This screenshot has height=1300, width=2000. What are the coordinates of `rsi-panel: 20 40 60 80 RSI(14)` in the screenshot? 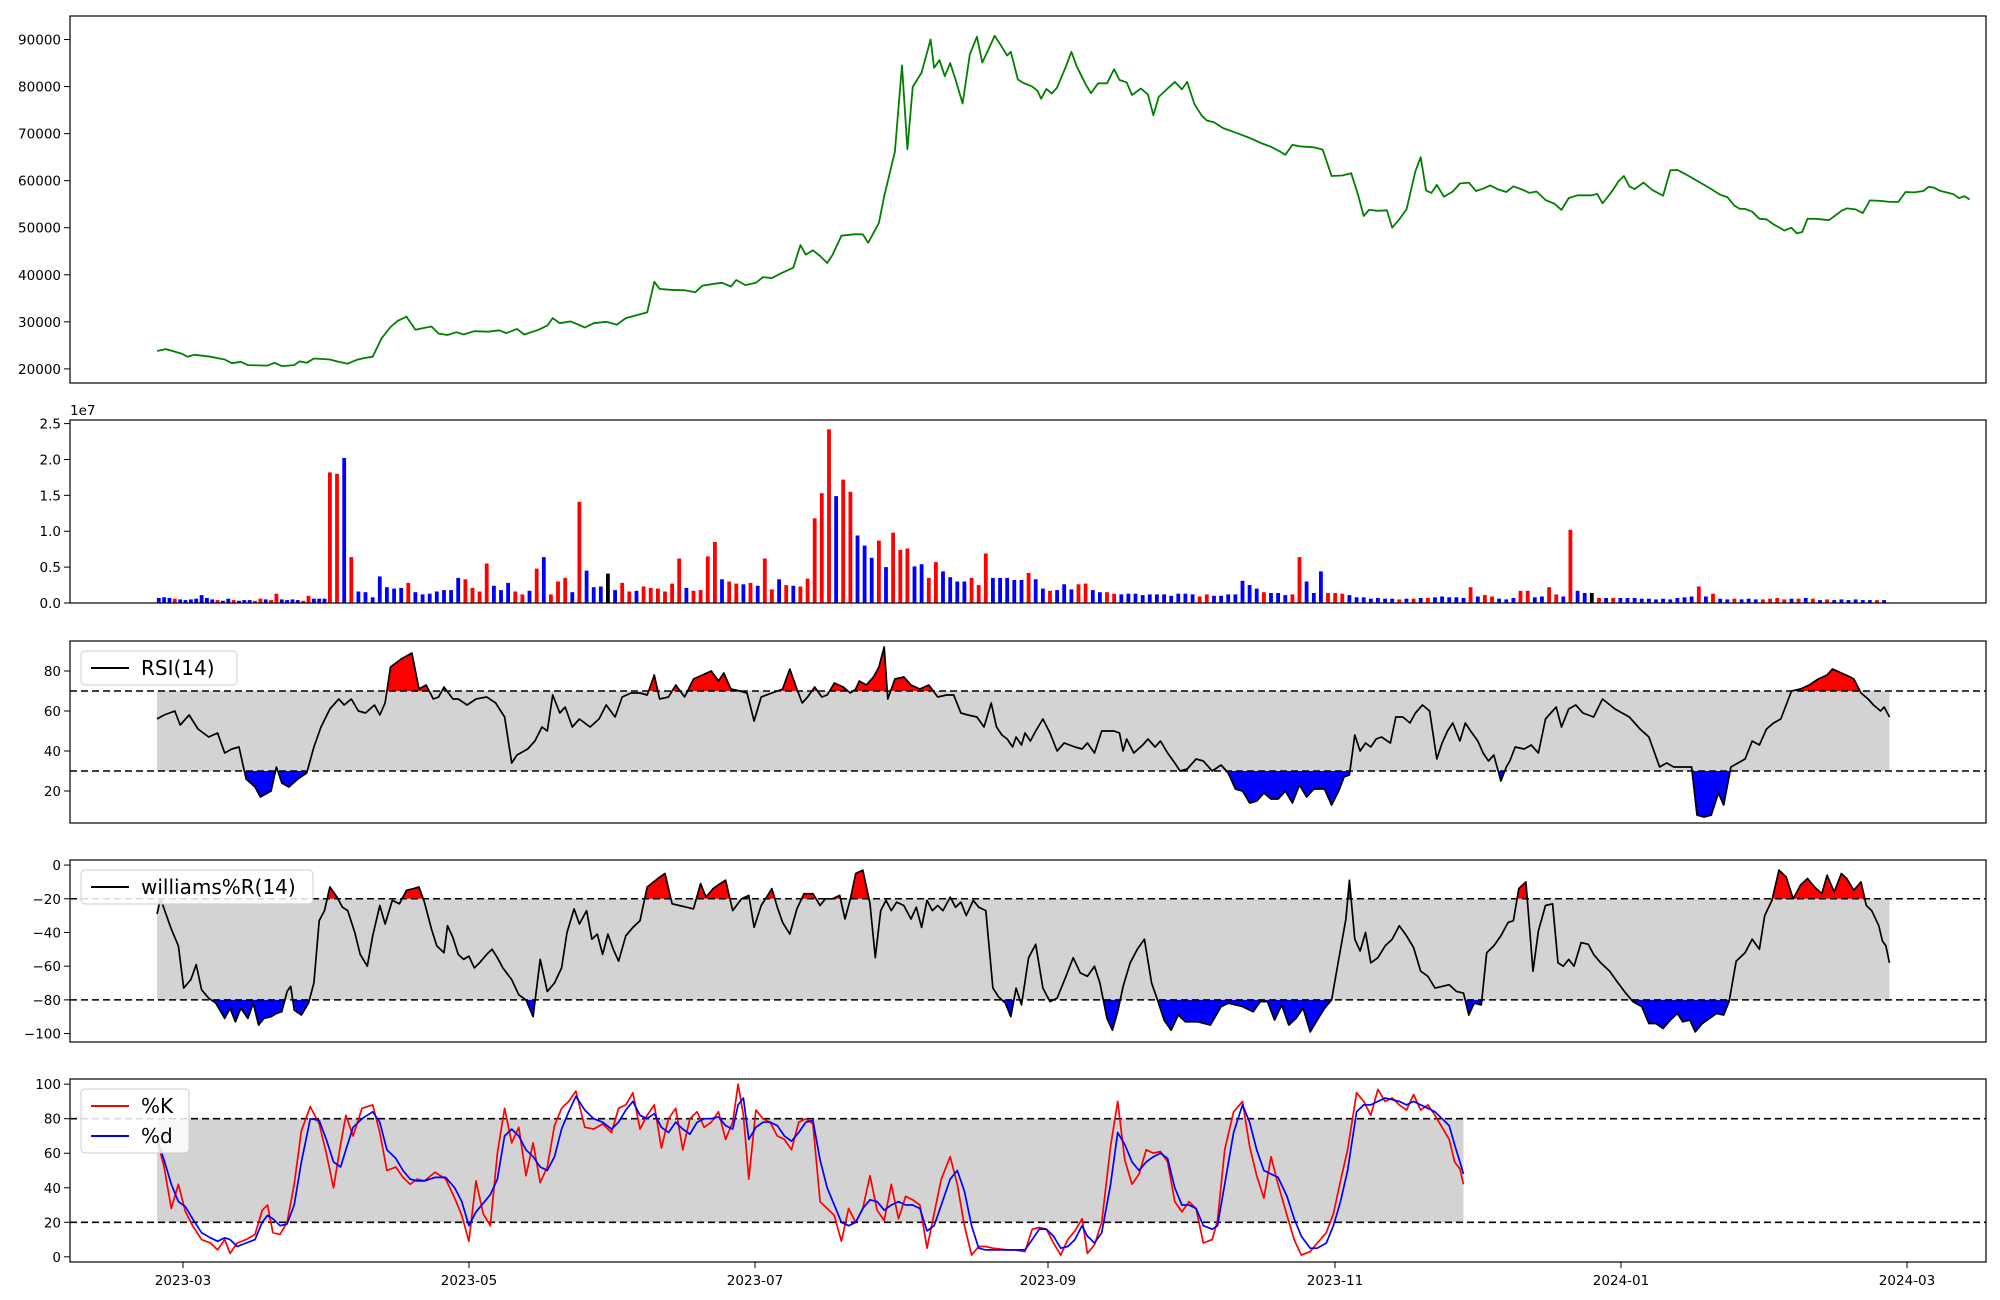 It's located at (1015, 732).